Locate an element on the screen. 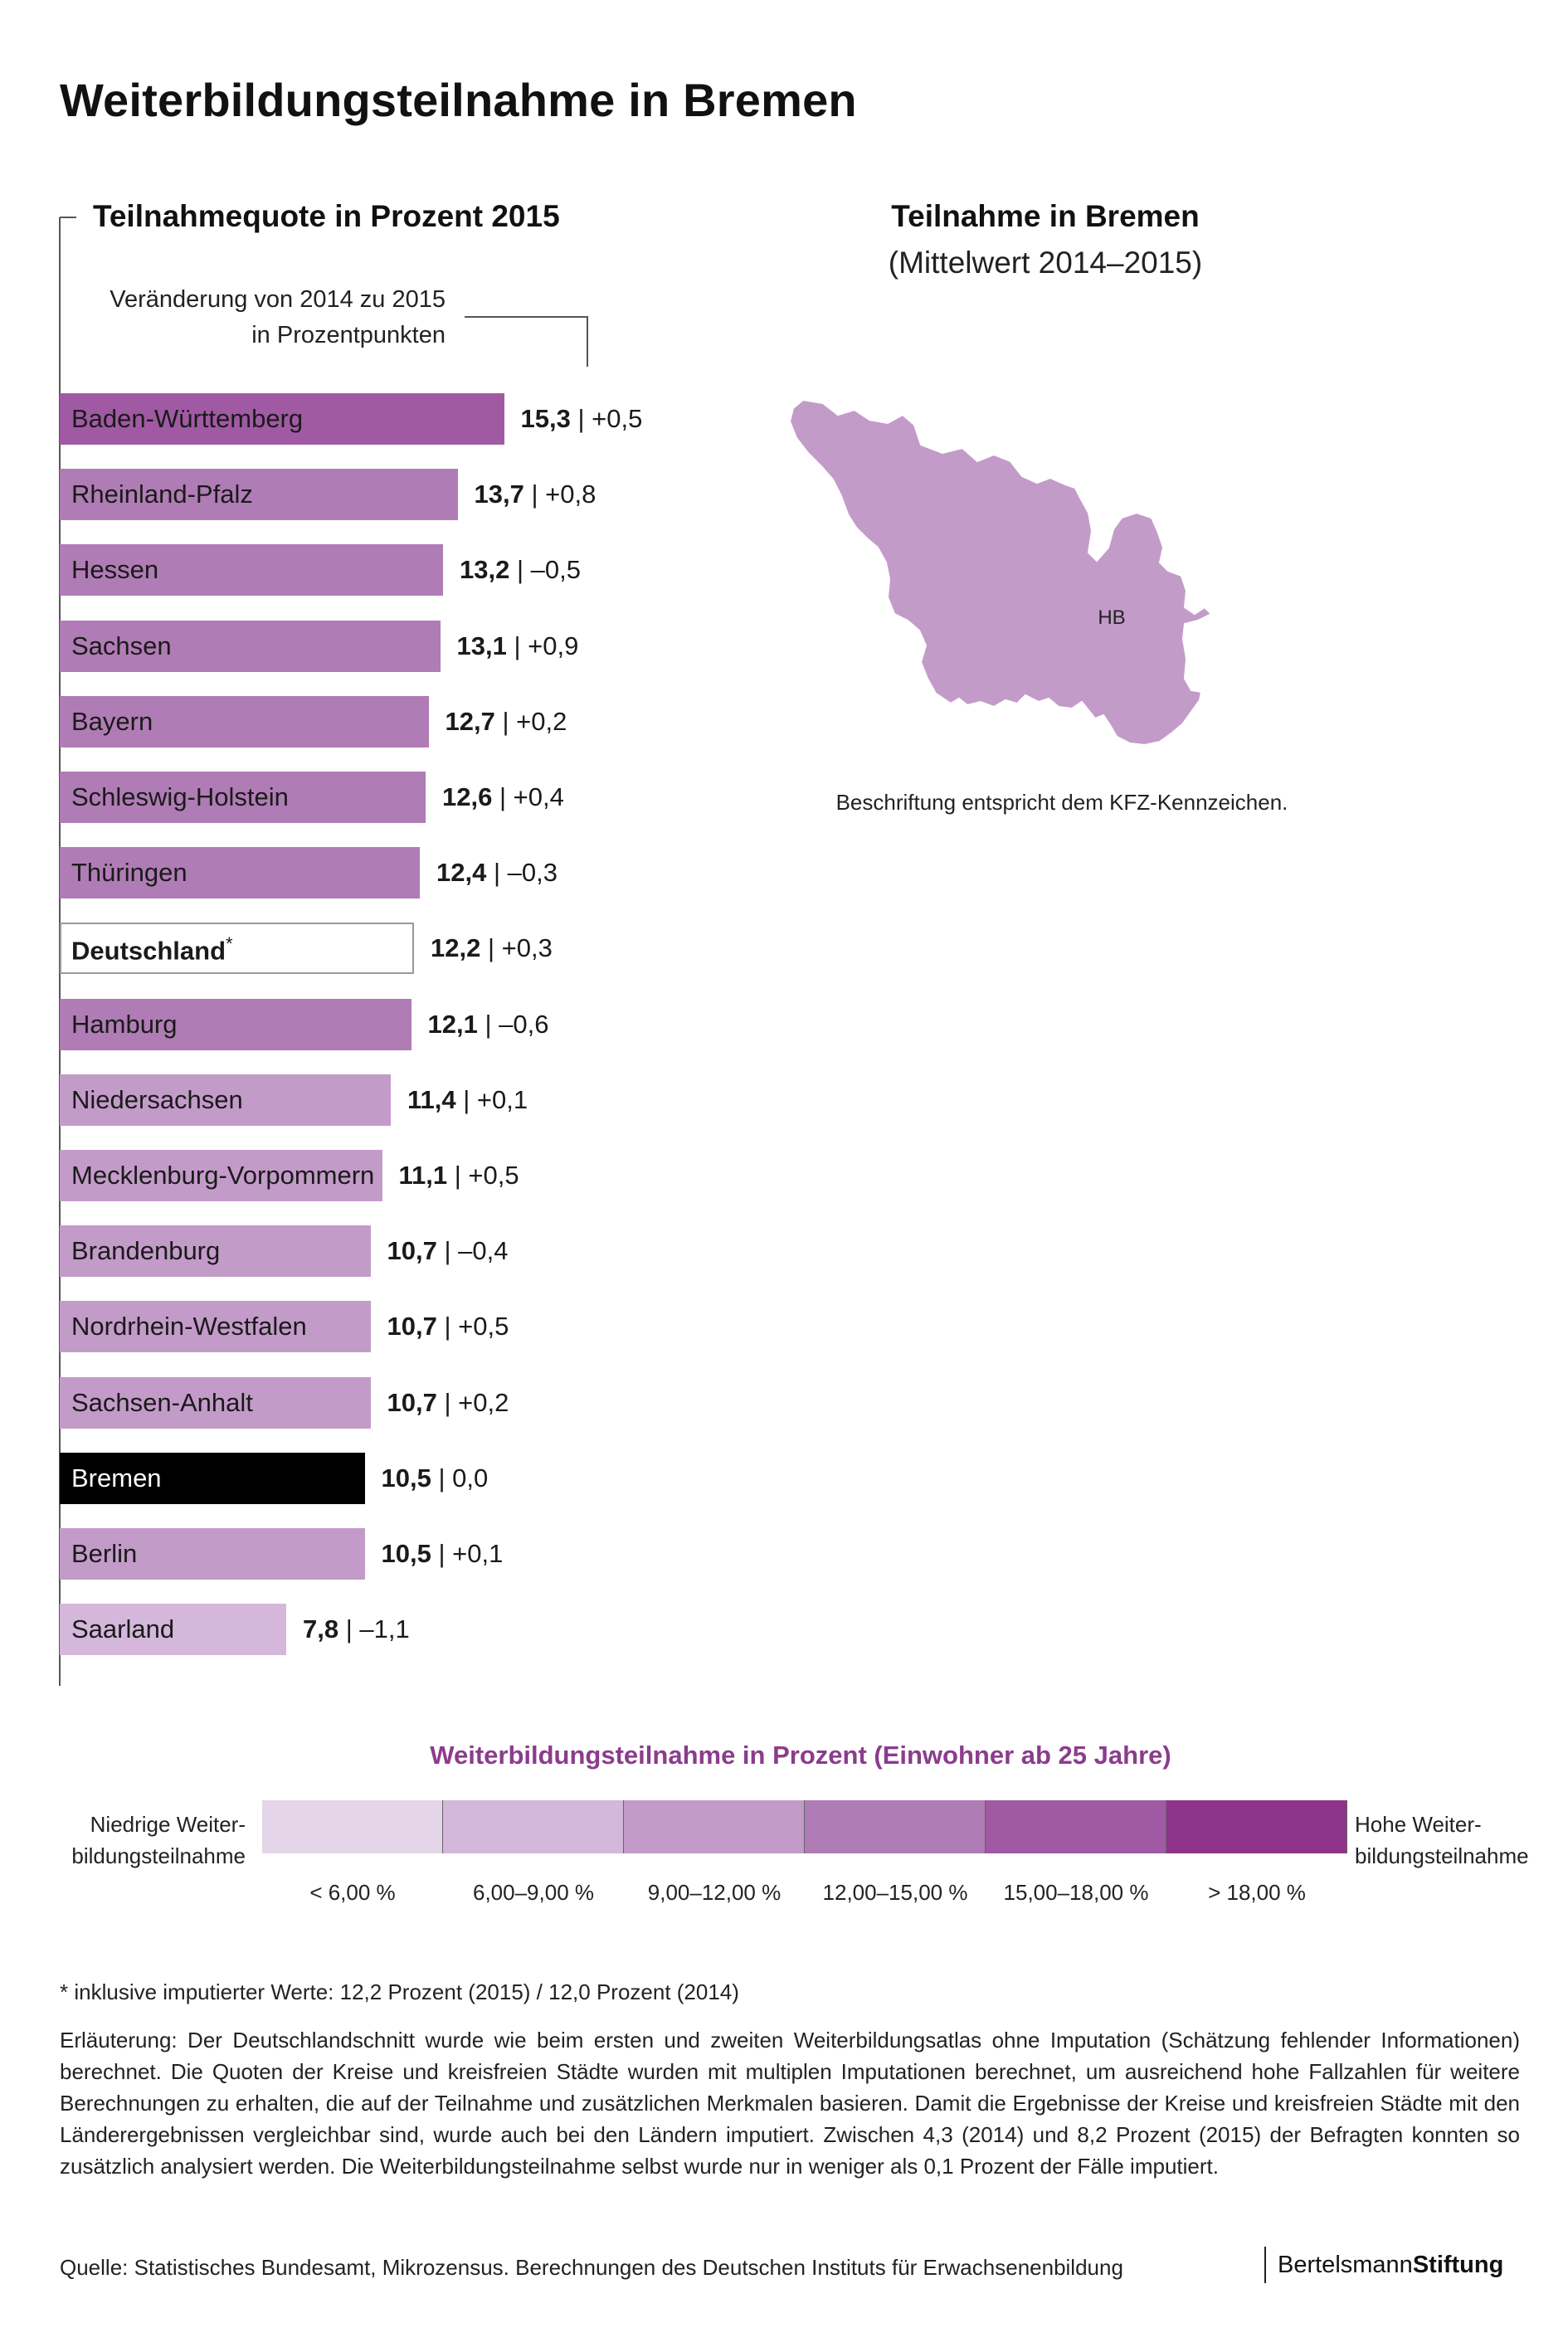 The height and width of the screenshot is (2352, 1568). value-number: 11,4 is located at coordinates (431, 1099).